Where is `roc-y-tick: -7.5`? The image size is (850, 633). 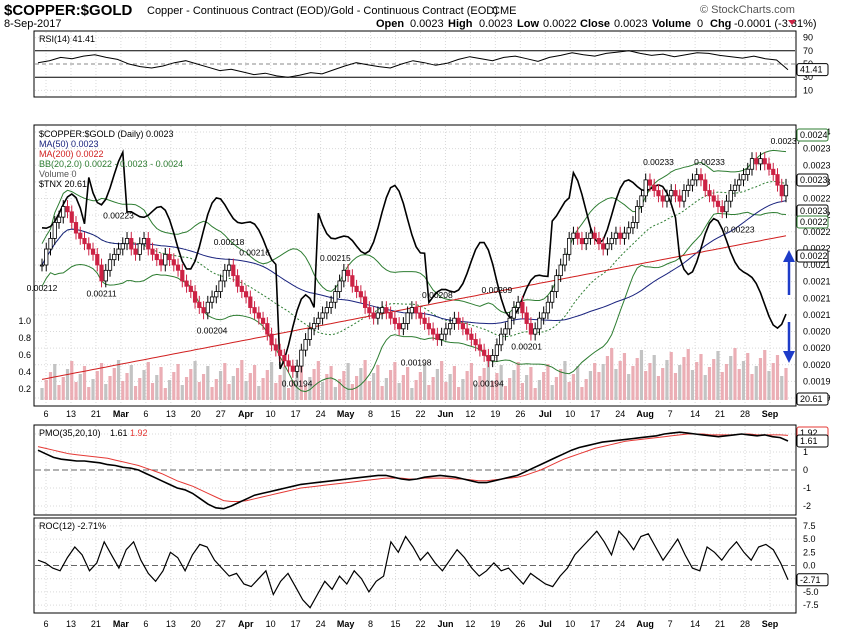
roc-y-tick: -7.5 is located at coordinates (811, 605).